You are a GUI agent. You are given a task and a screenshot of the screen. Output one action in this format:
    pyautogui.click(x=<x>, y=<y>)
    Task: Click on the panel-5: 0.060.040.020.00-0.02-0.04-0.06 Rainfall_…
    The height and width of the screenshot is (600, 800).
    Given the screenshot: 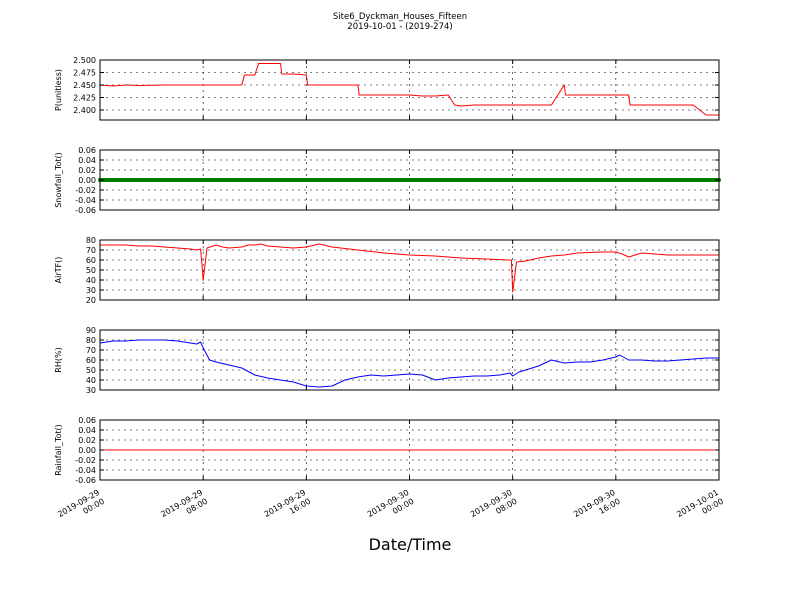 What is the action you would take?
    pyautogui.click(x=387, y=450)
    